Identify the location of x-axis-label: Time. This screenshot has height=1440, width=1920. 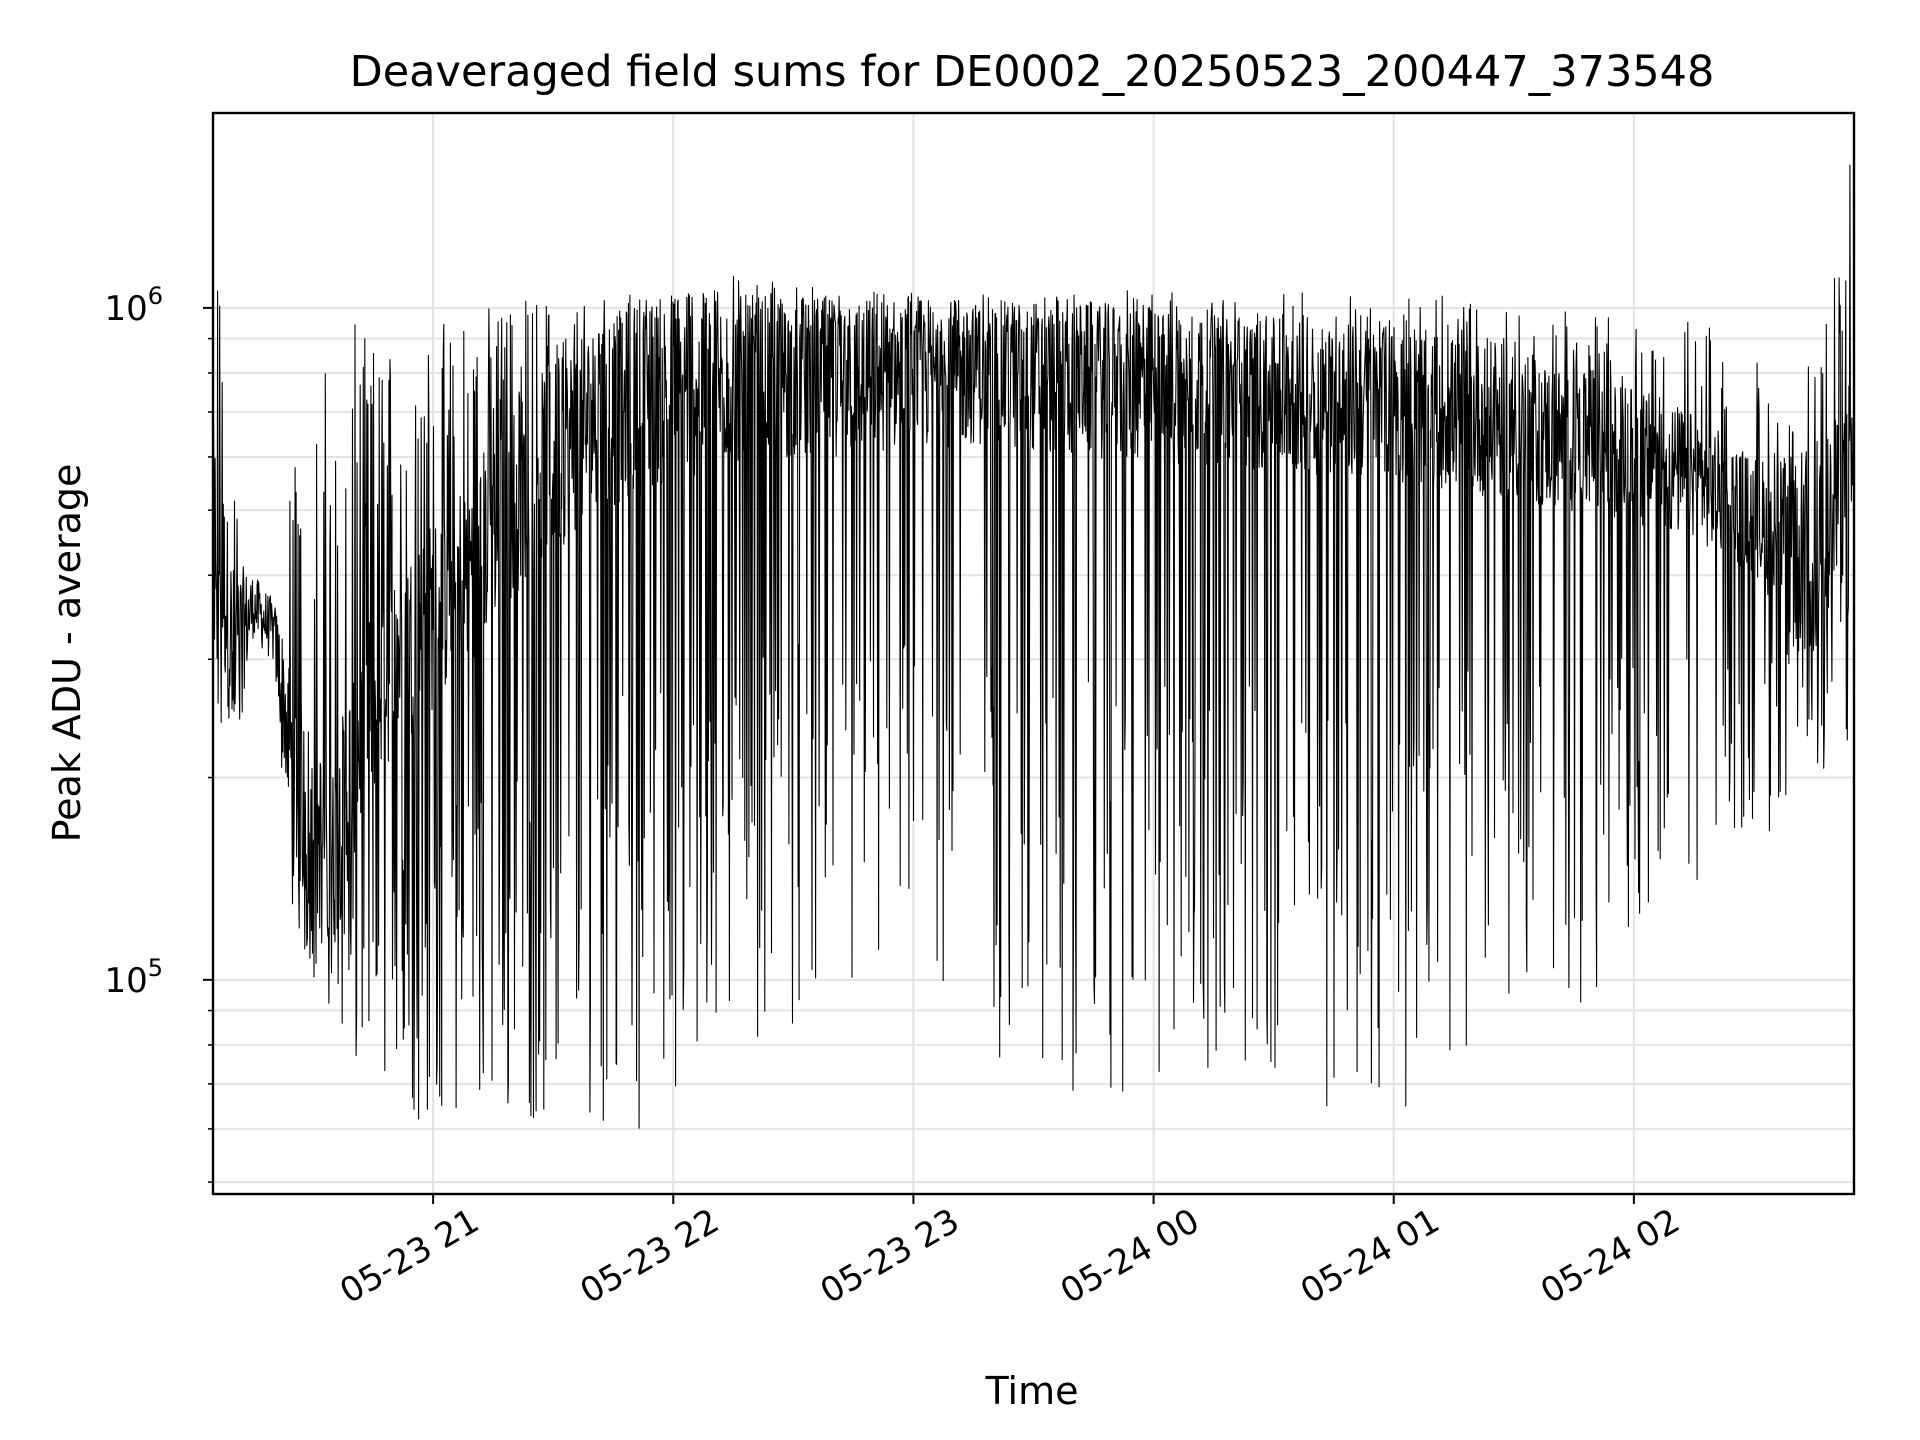
(1032, 1391).